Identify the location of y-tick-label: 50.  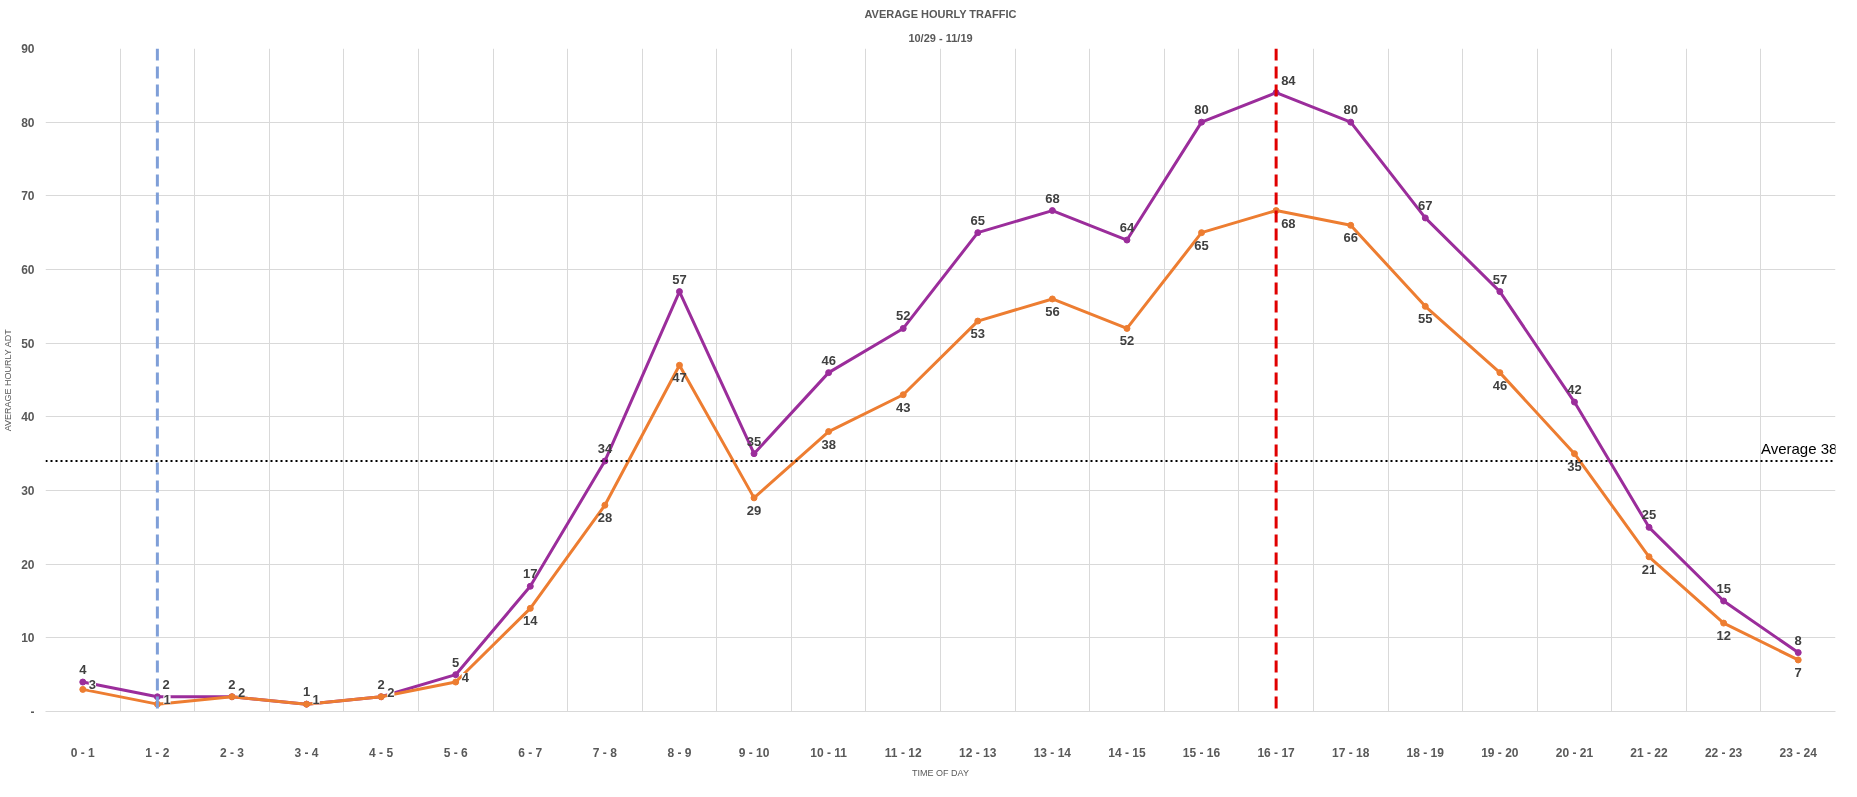
(28, 343).